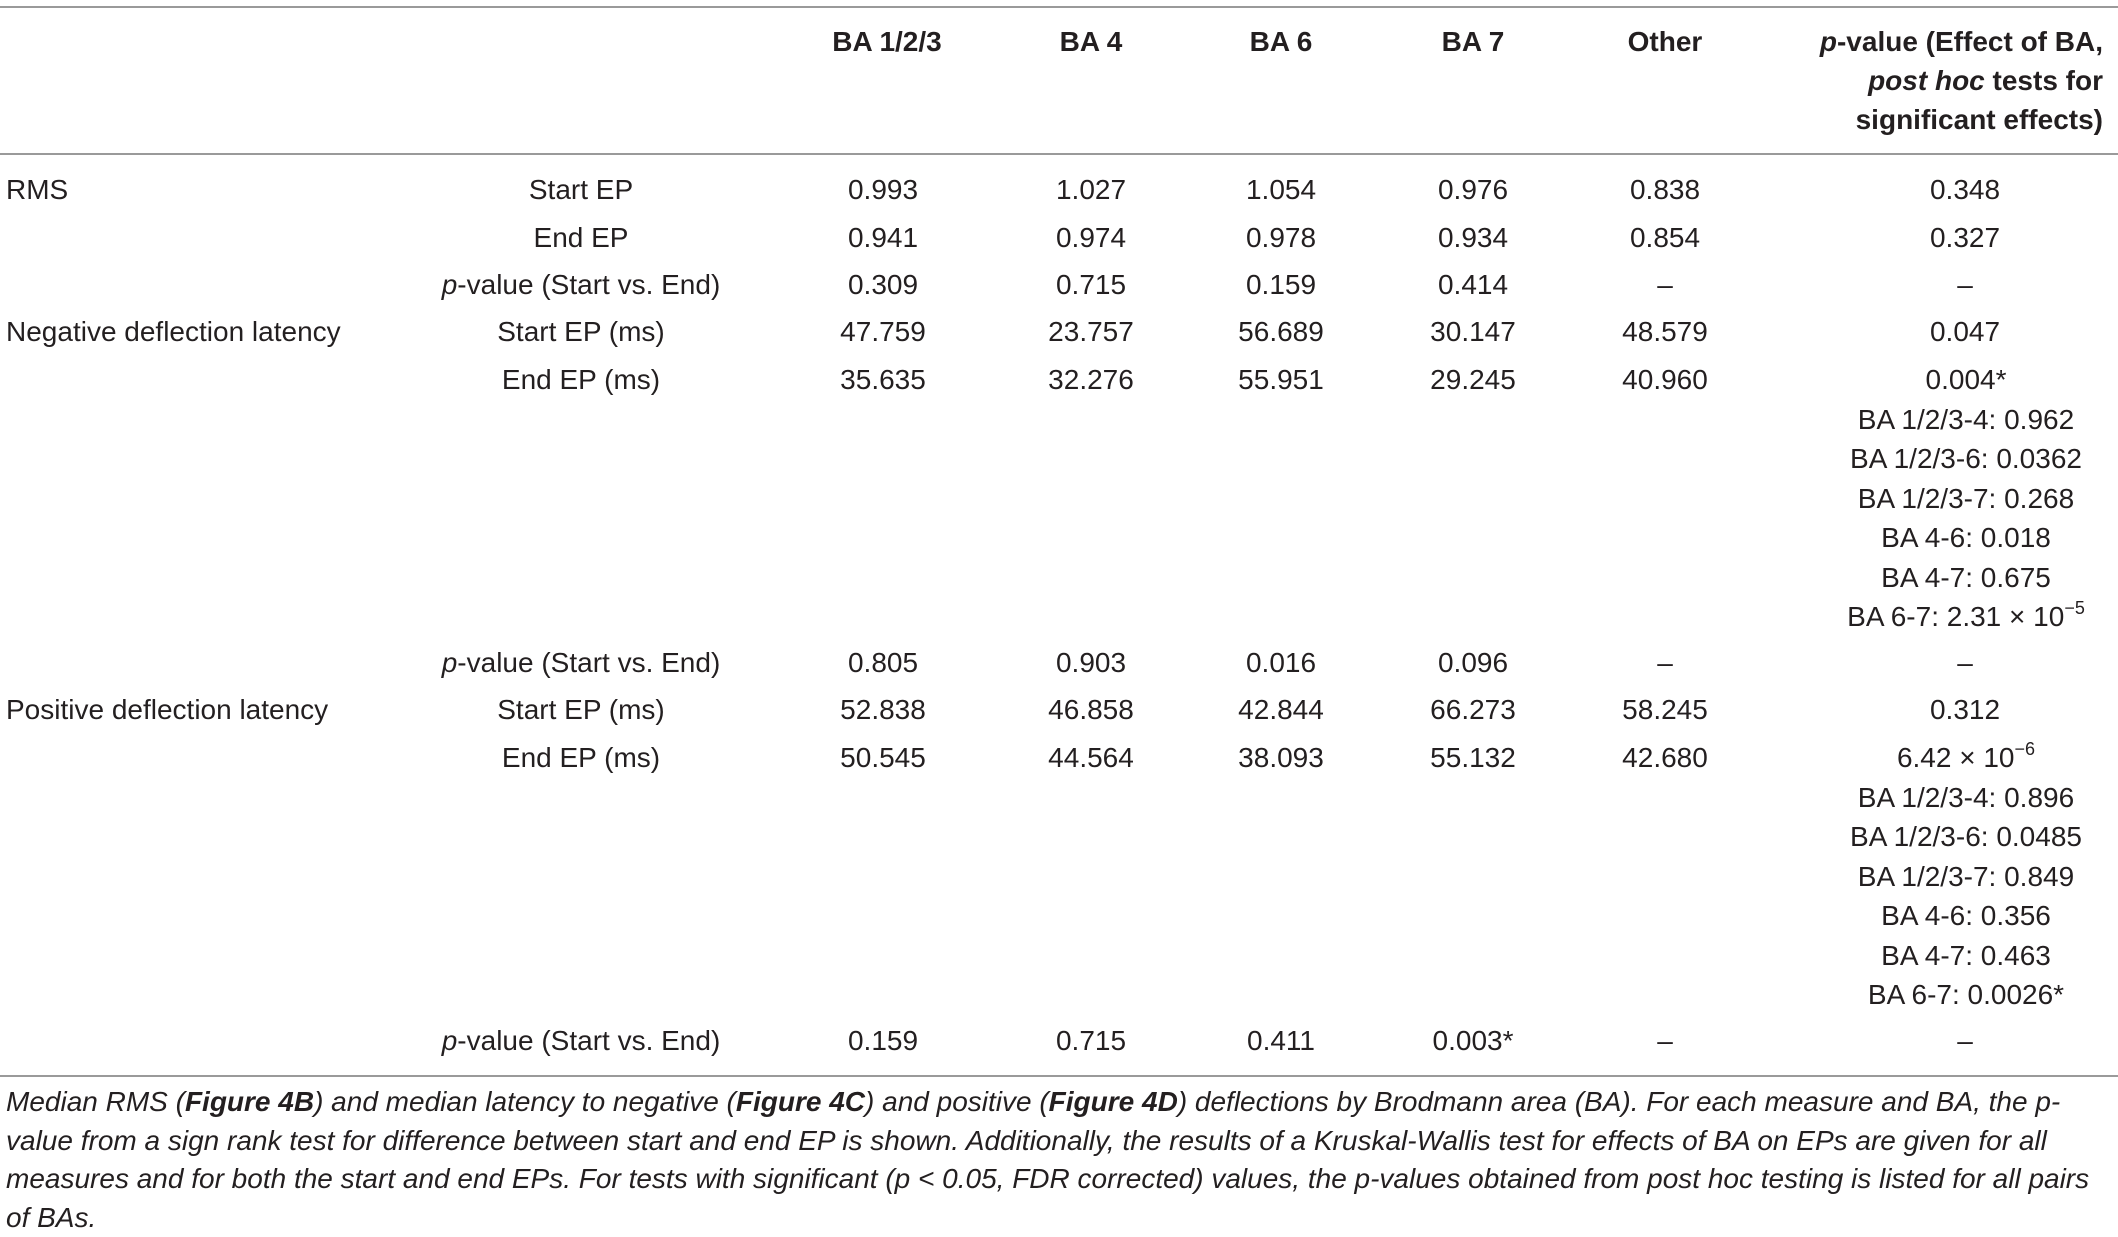  I want to click on header-ba7: BA 7, so click(1473, 41).